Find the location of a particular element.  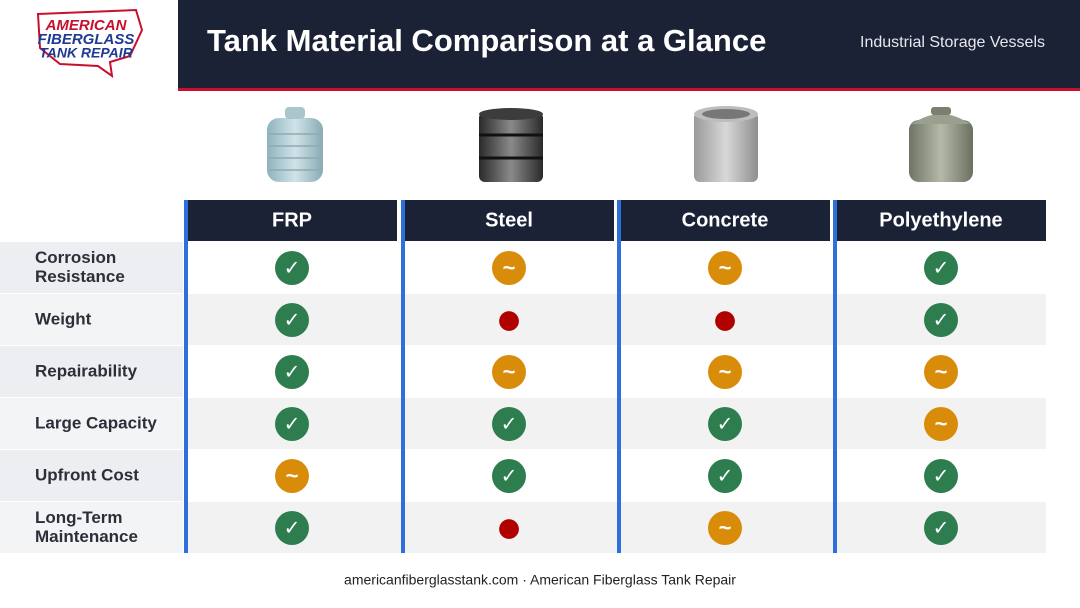

logo: AMERICAN FIBERGLASS TANK REPAIR is located at coordinates (90, 43).